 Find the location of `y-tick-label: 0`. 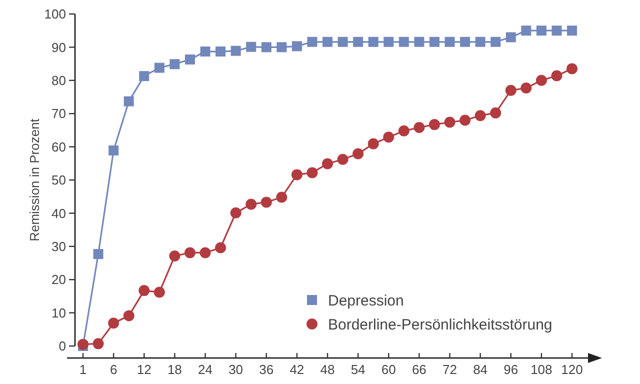

y-tick-label: 0 is located at coordinates (62, 346).